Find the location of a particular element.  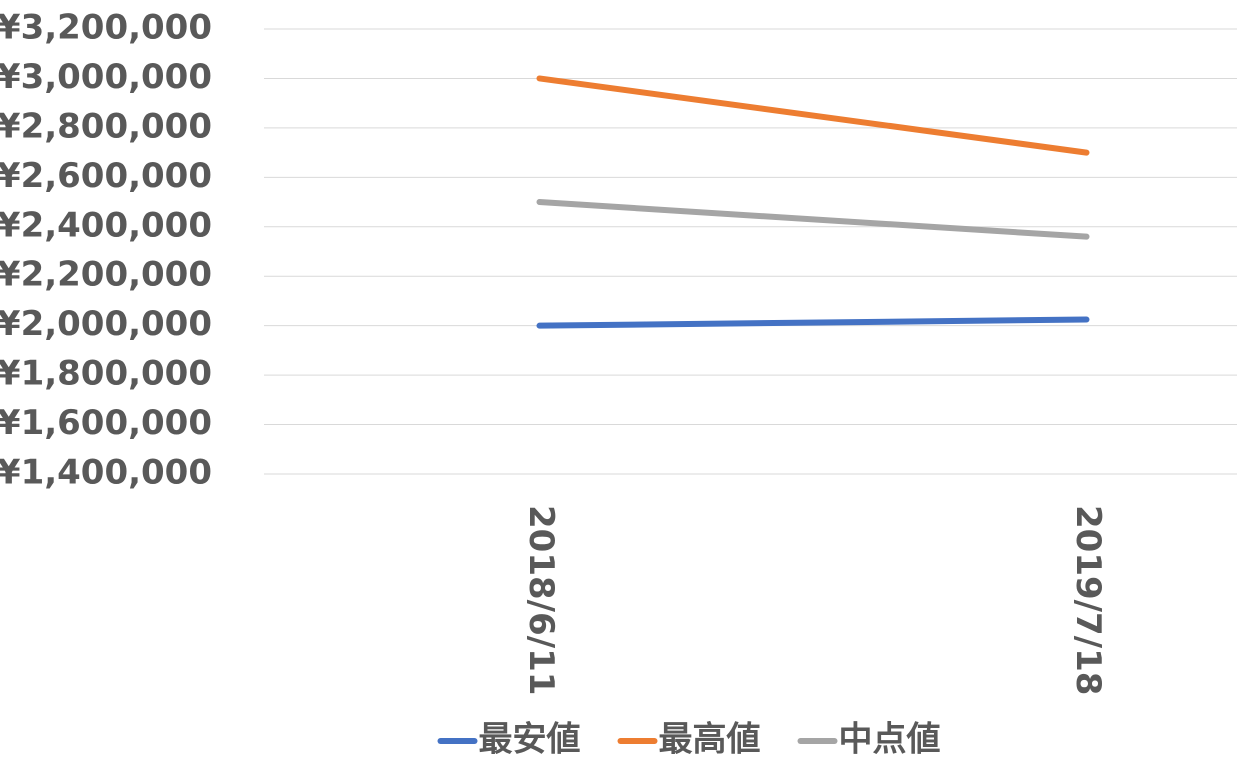

y-tick-label: ¥3,200,000 is located at coordinates (106, 28).